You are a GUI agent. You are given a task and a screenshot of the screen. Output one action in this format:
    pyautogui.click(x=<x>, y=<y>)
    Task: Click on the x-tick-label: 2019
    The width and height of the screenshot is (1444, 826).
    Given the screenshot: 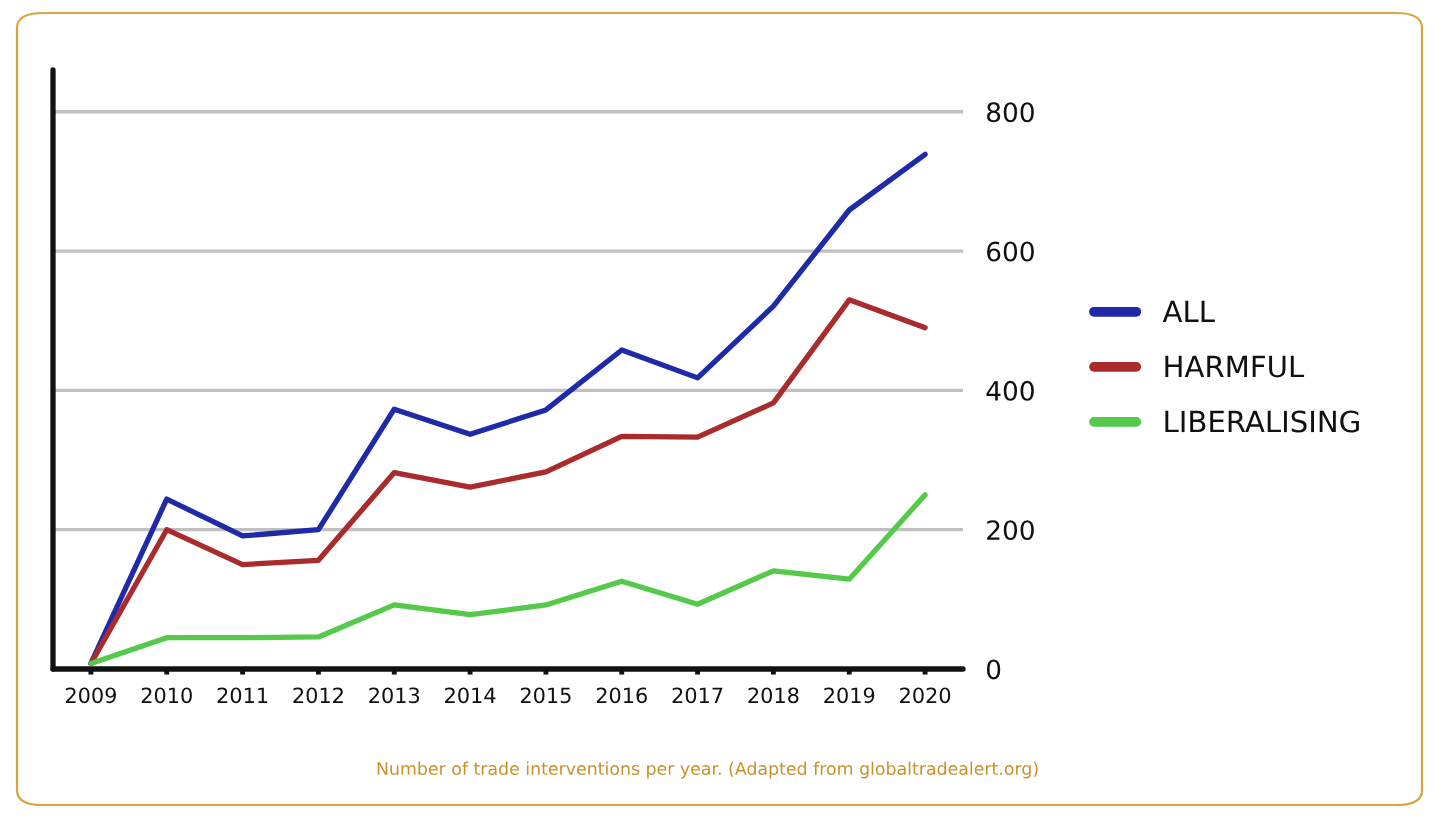 What is the action you would take?
    pyautogui.click(x=849, y=695)
    